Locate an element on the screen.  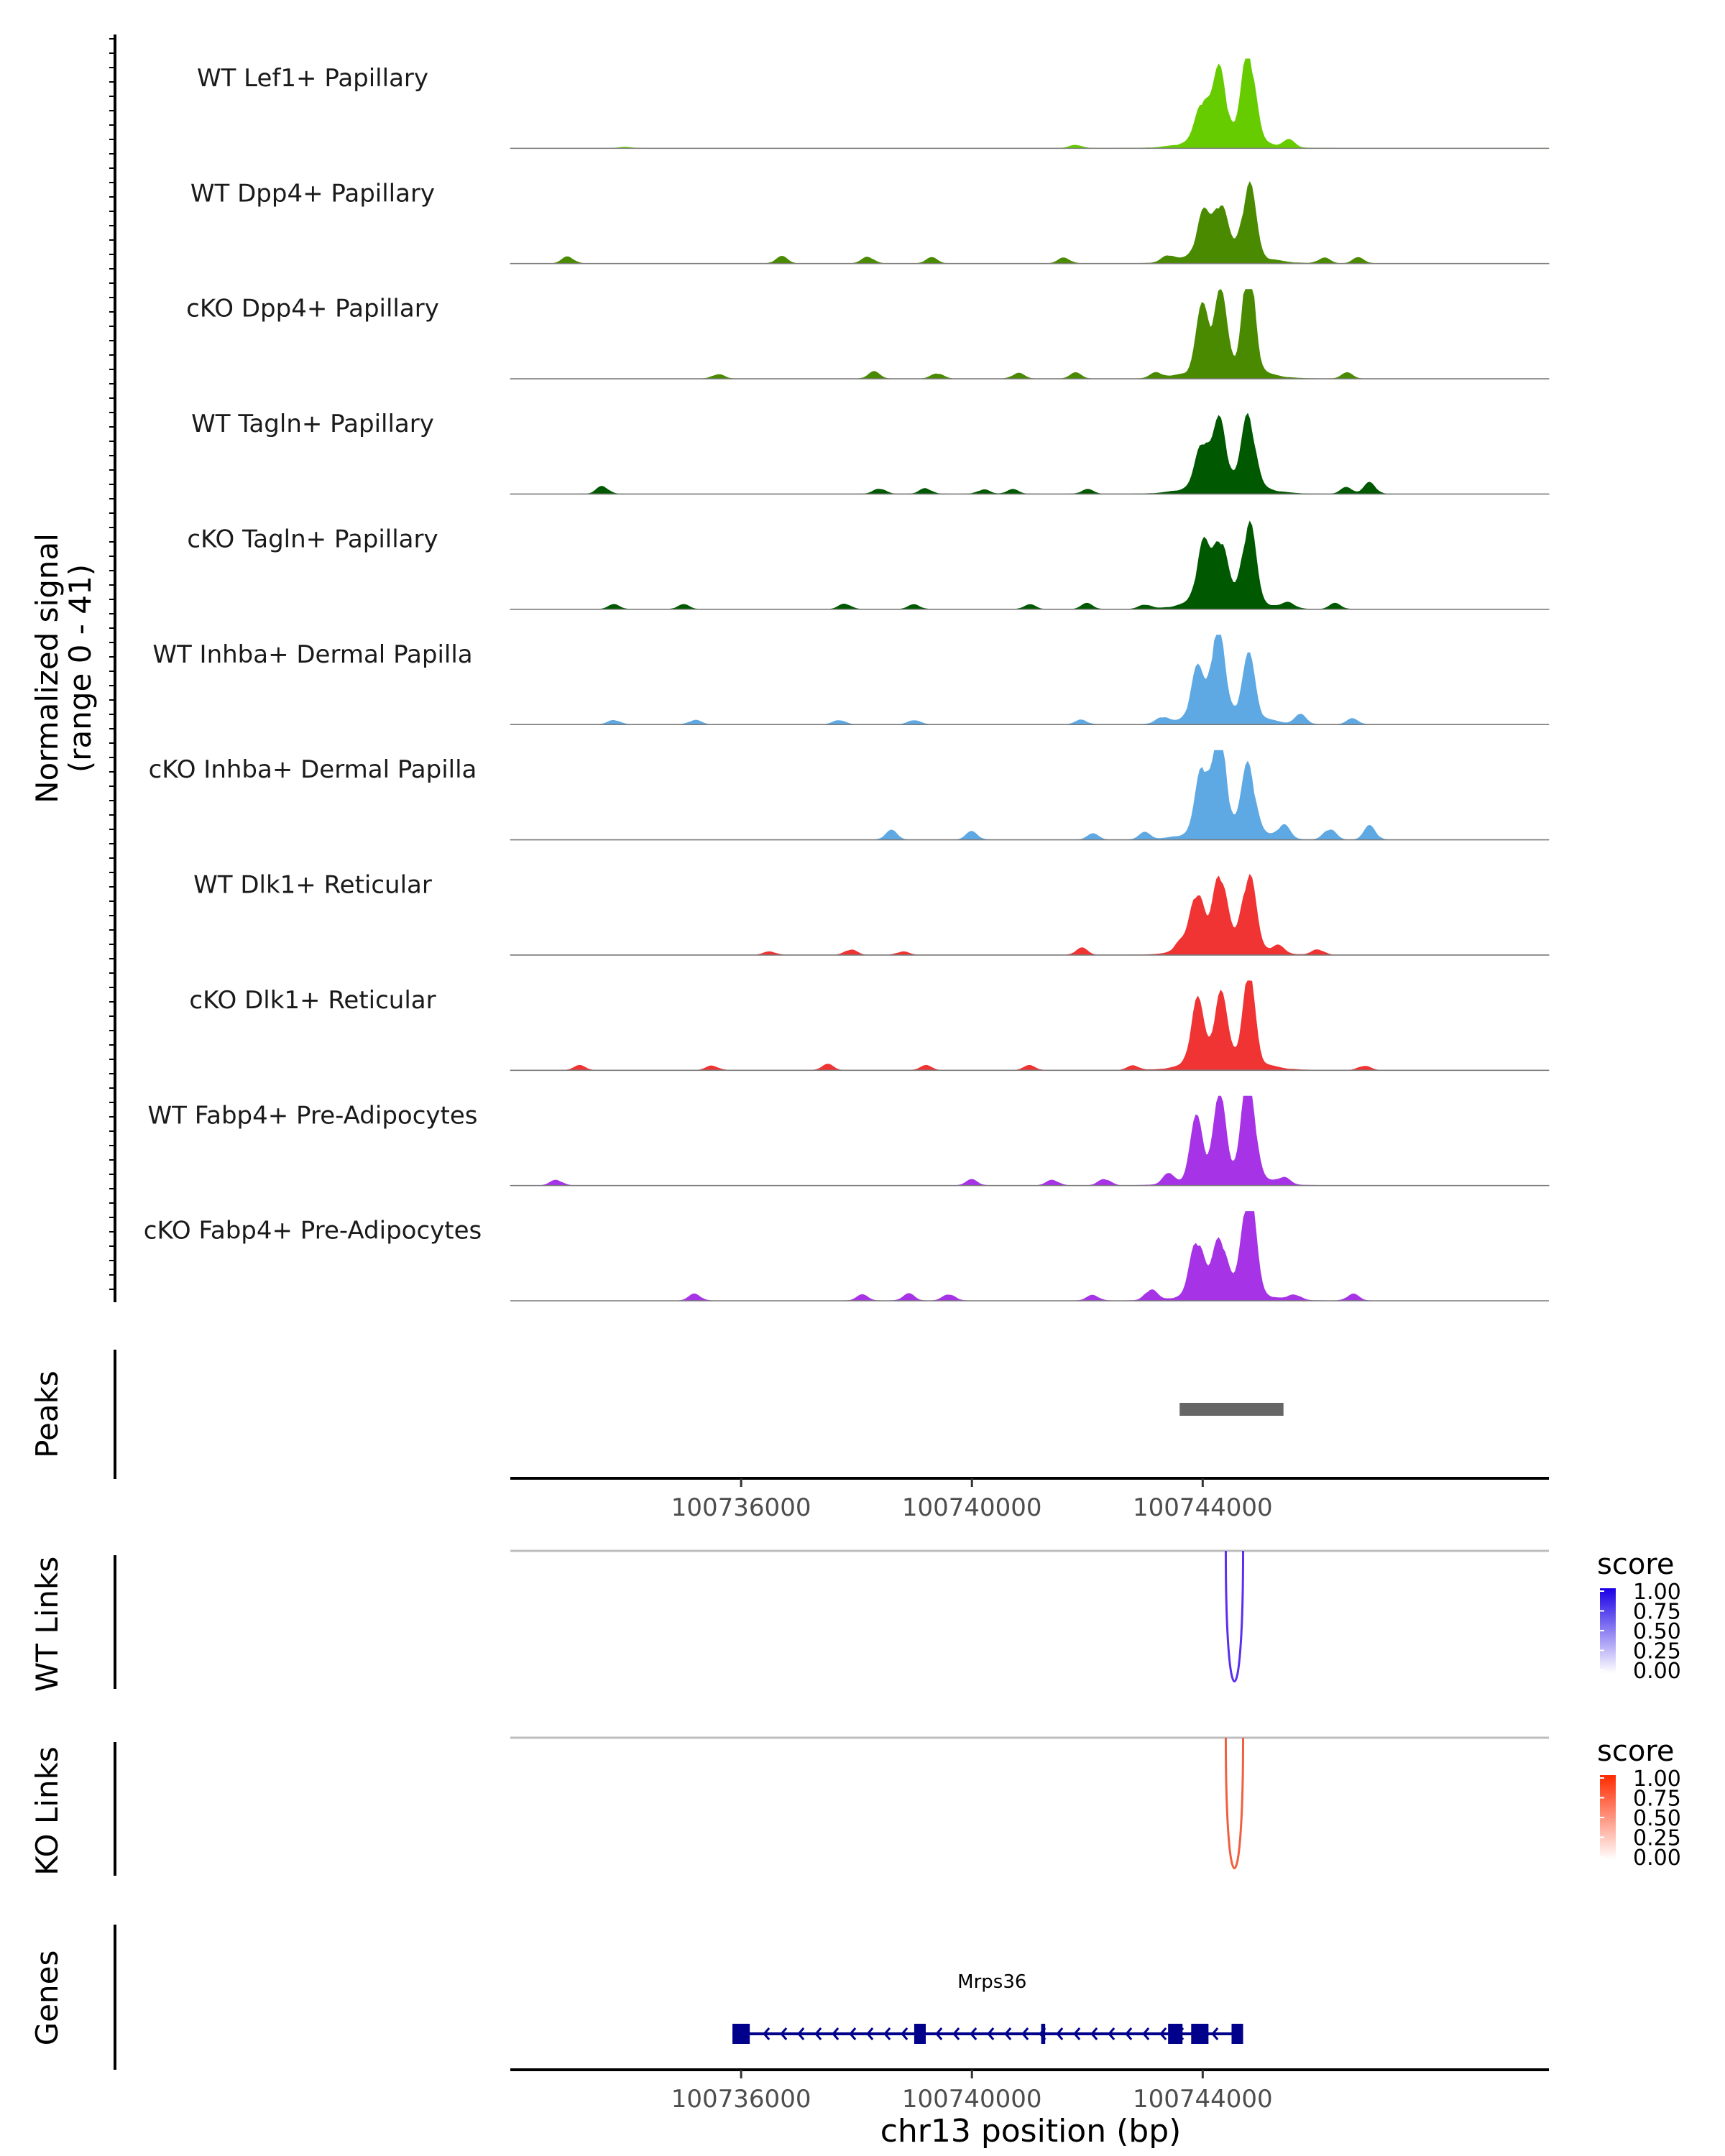
track-label: cKO Dpp4+ Papillary is located at coordinates (312, 309).